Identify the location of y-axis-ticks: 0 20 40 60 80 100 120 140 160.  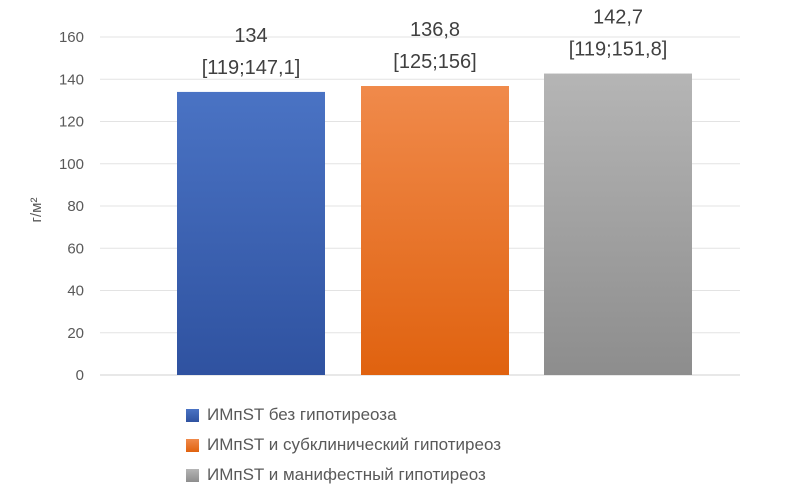
(71, 206).